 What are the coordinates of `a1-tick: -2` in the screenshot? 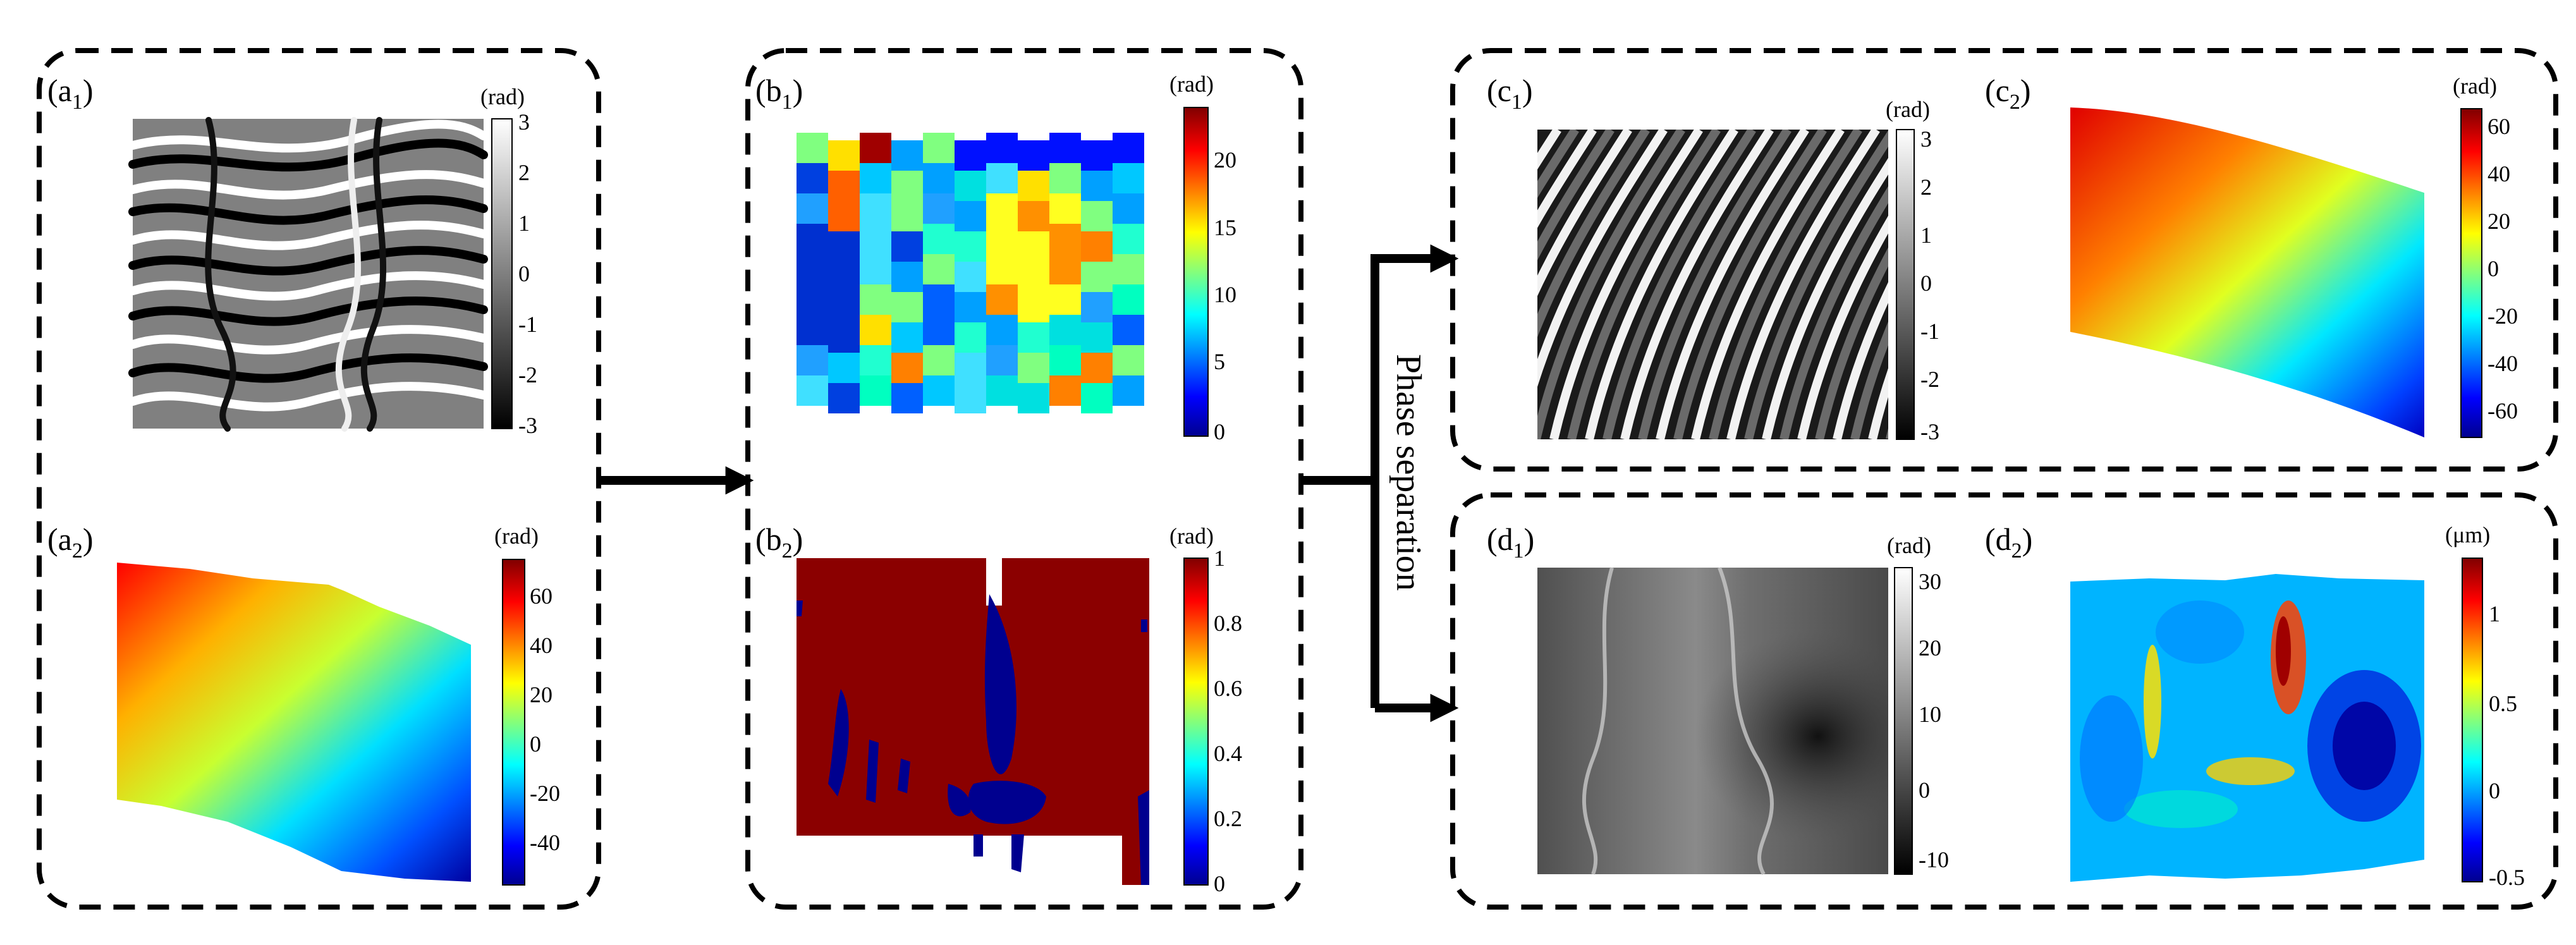 It's located at (527, 375).